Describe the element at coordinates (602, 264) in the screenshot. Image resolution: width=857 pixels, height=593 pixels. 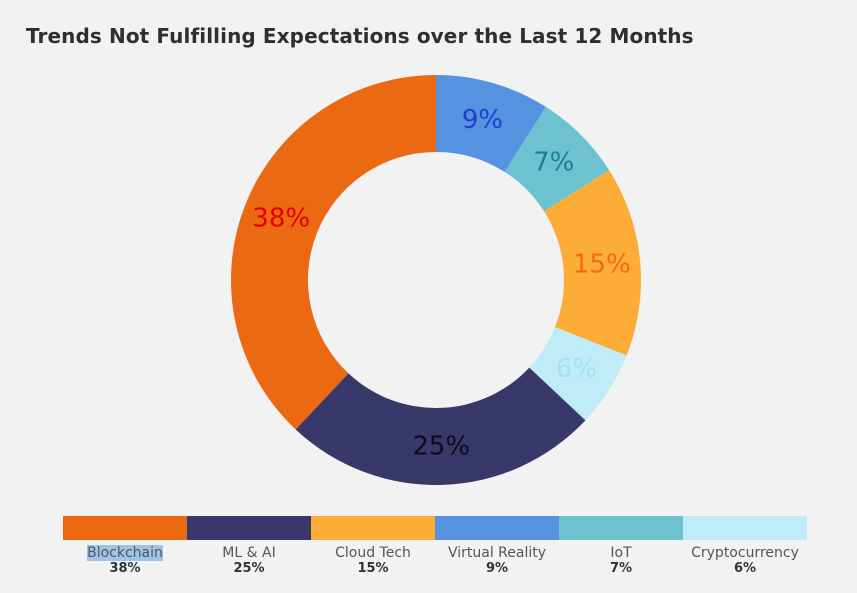
I see `slice-label-cloud-tech: 15%` at that location.